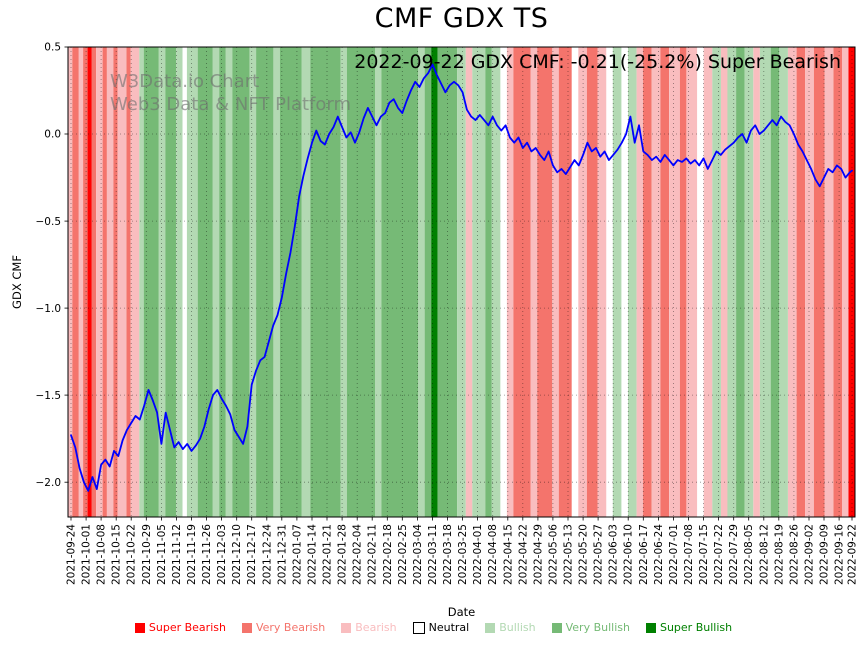  Describe the element at coordinates (461, 612) in the screenshot. I see `x-axis-label: Date` at that location.